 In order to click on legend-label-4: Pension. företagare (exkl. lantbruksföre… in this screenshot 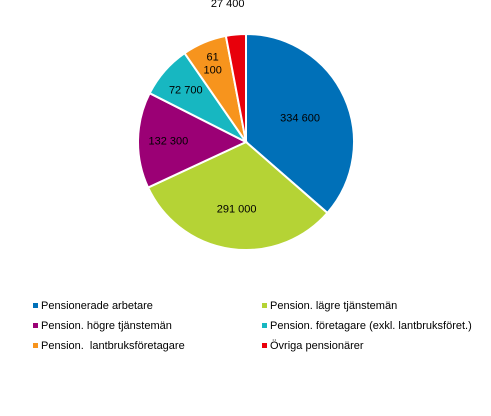, I will do `click(371, 326)`.